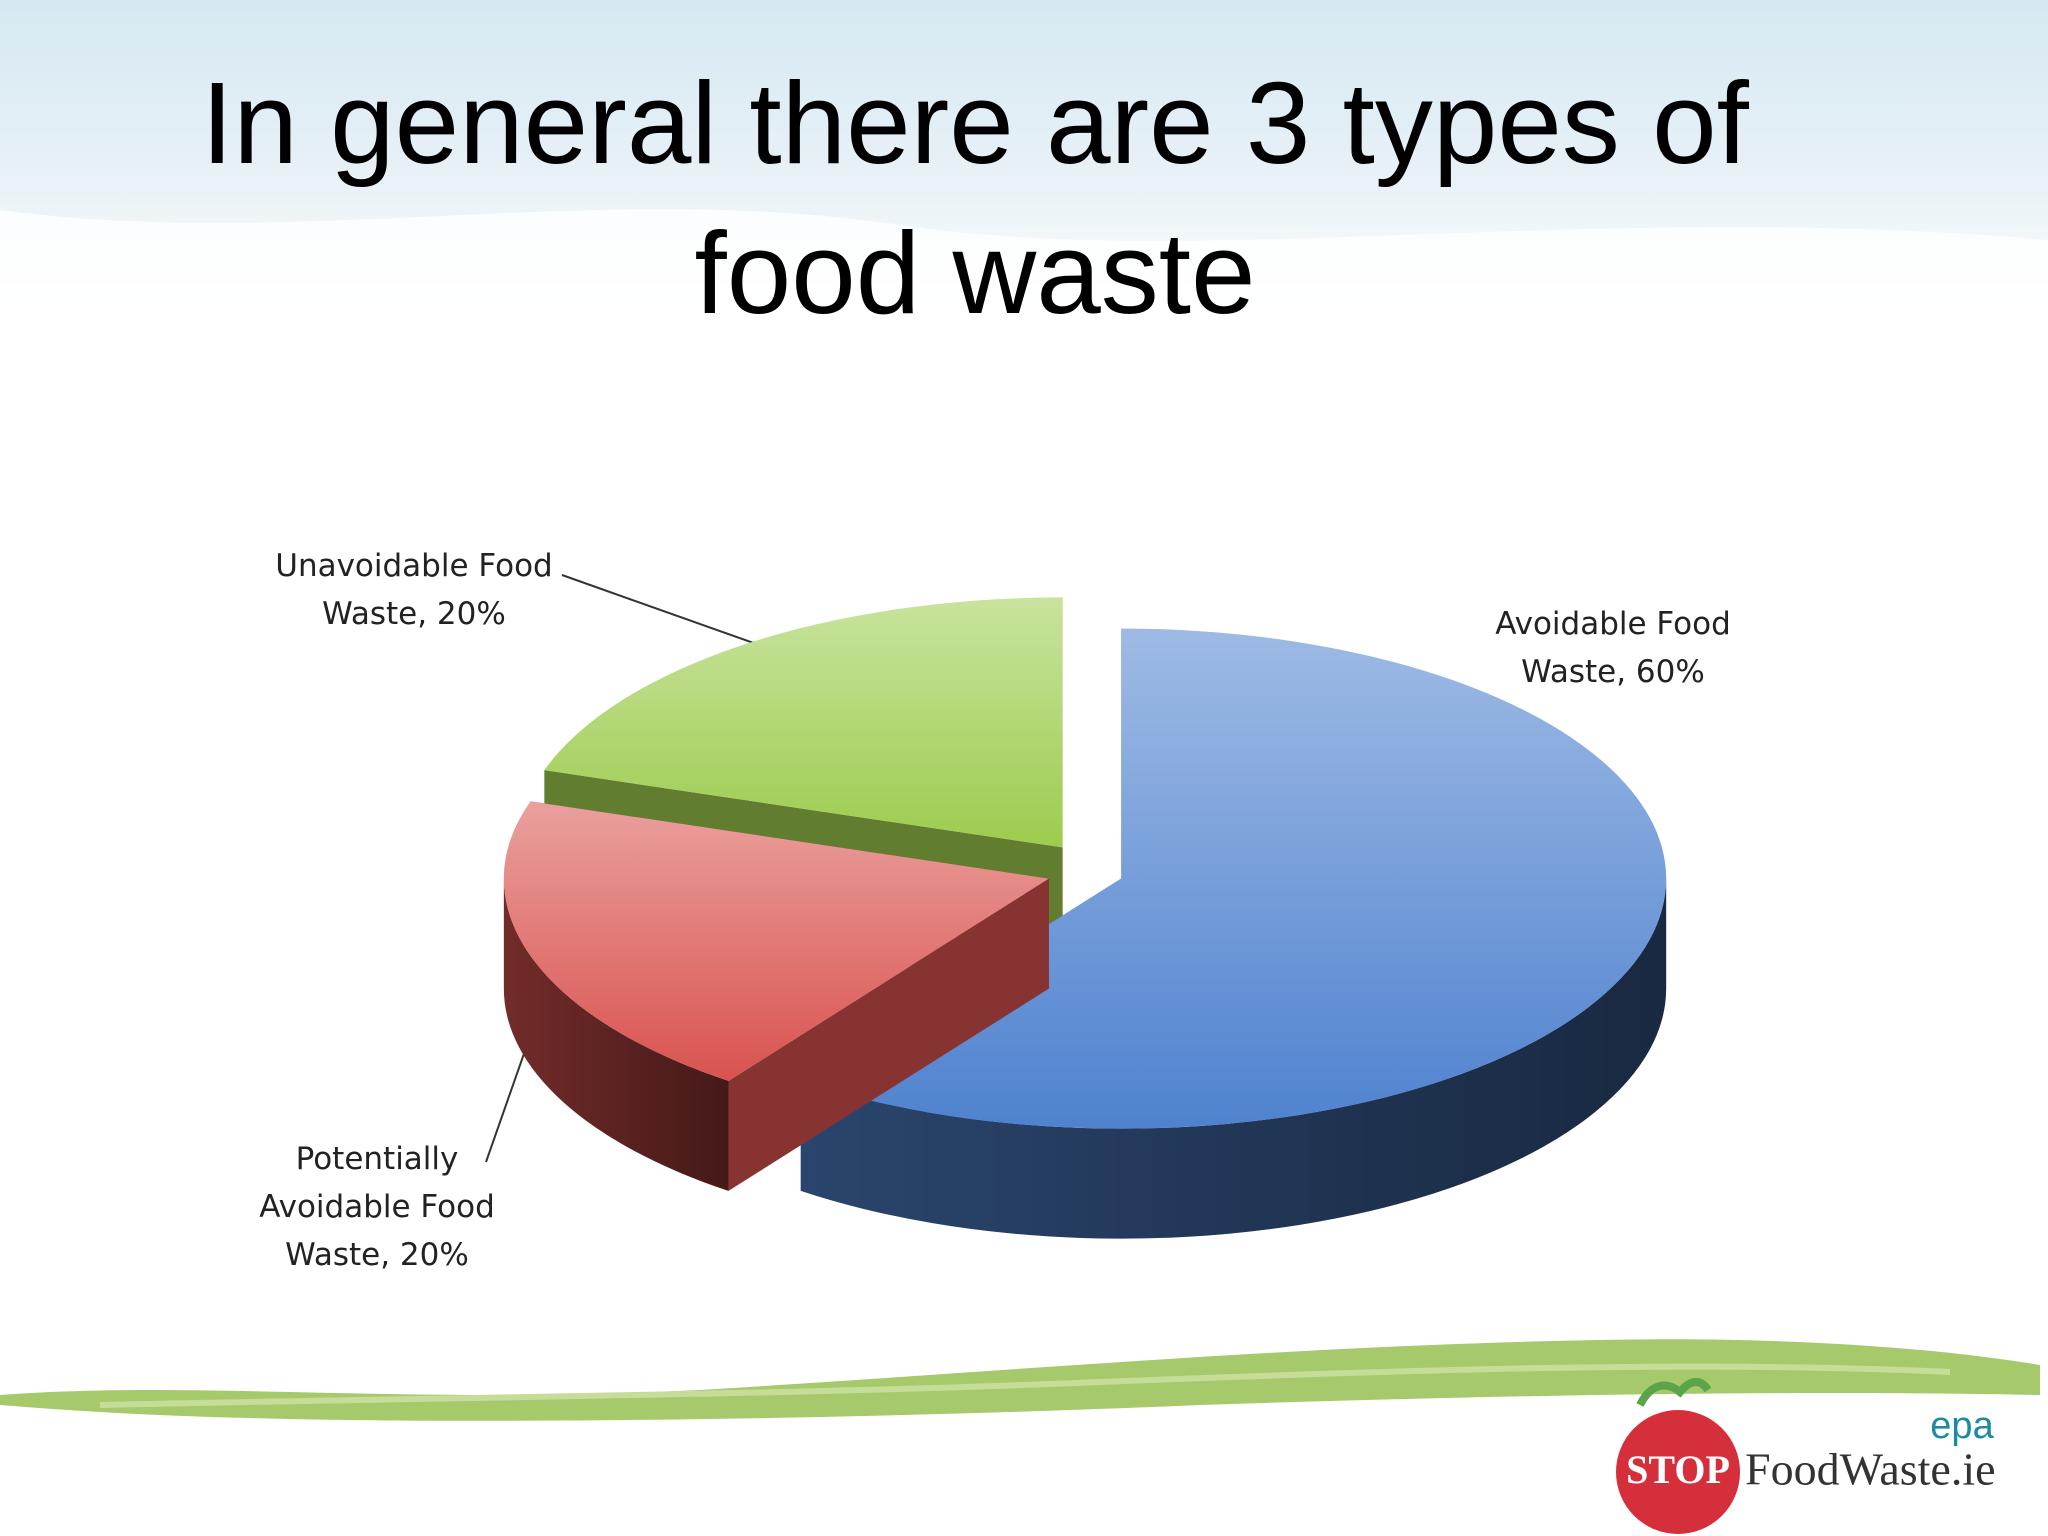 The width and height of the screenshot is (2048, 1536). I want to click on apple-leaf, so click(1674, 1392).